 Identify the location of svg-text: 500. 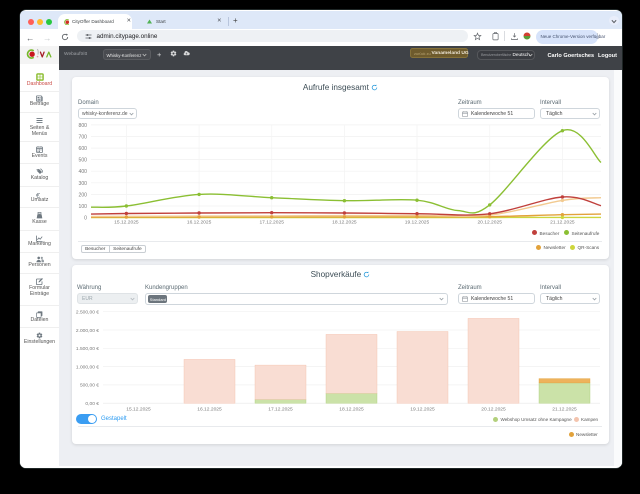
(83, 161).